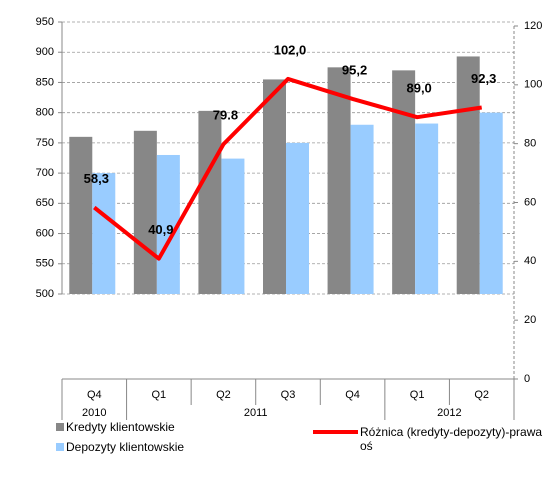  I want to click on legend-label: Depozyty klientowskie, so click(125, 447).